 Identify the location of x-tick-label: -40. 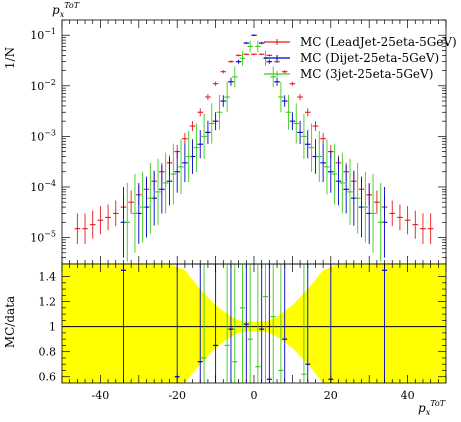
(101, 395).